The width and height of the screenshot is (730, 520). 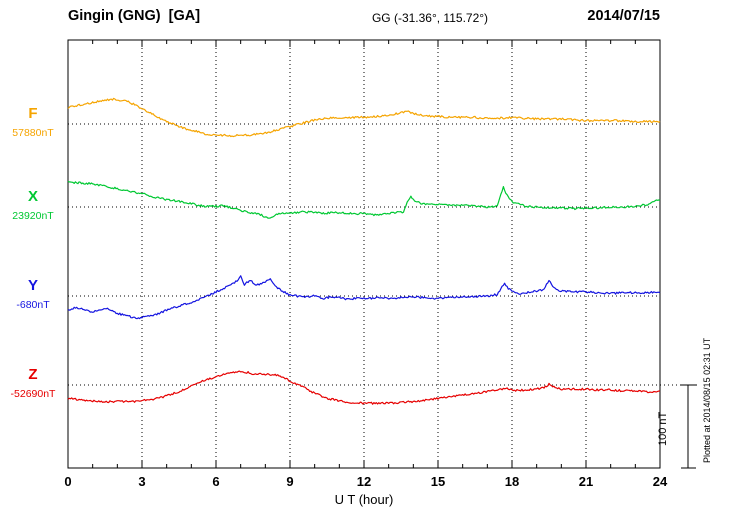 What do you see at coordinates (32, 196) in the screenshot?
I see `component-letter-X: X` at bounding box center [32, 196].